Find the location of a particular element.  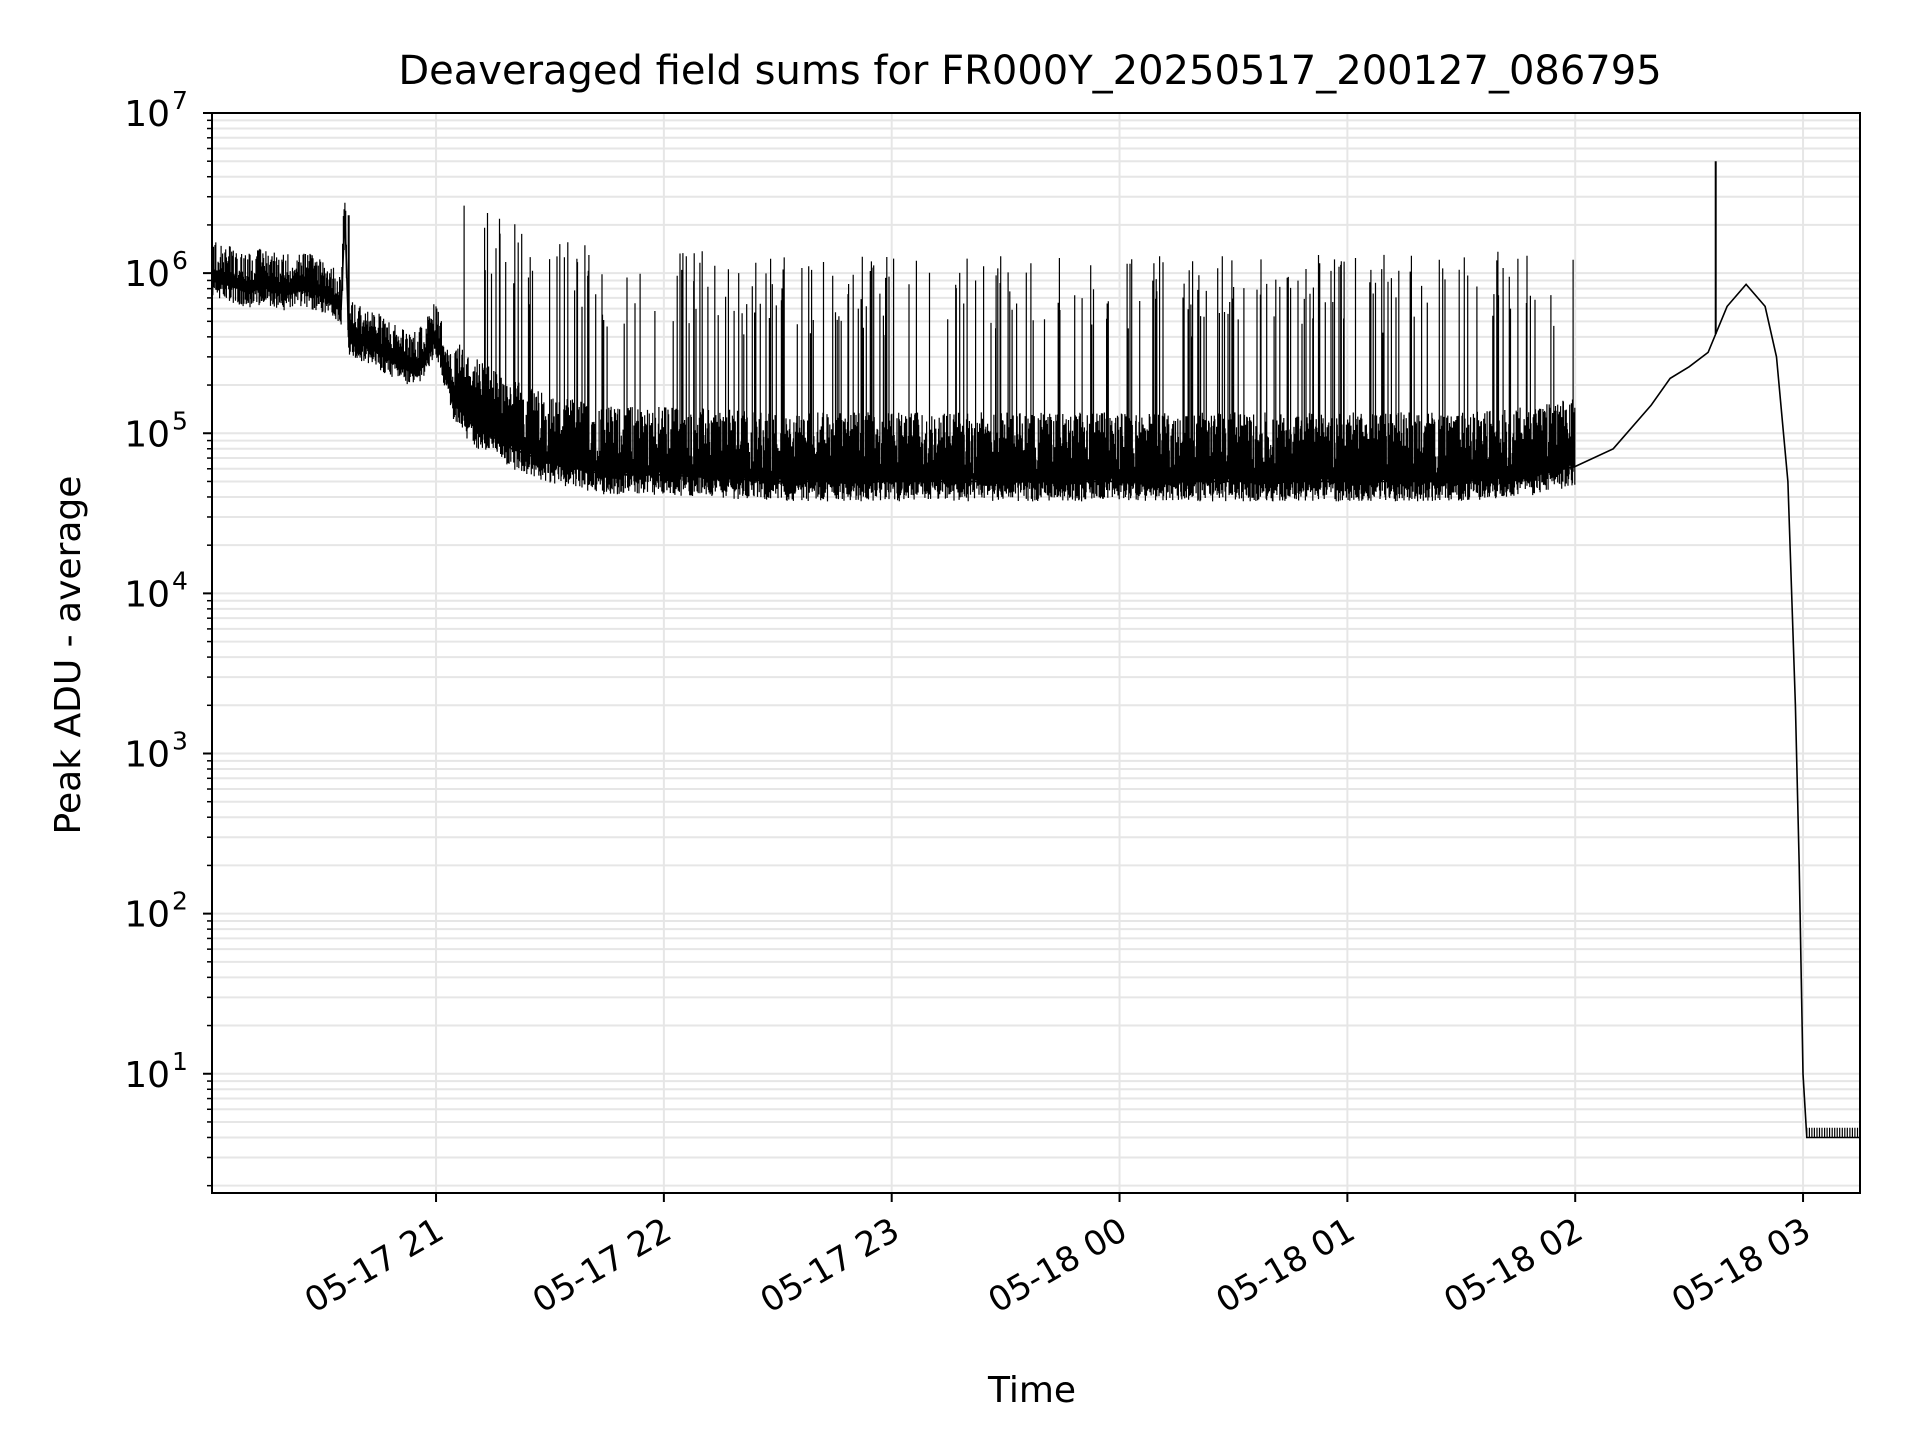

y-tick-exponent: 5 is located at coordinates (180, 420).